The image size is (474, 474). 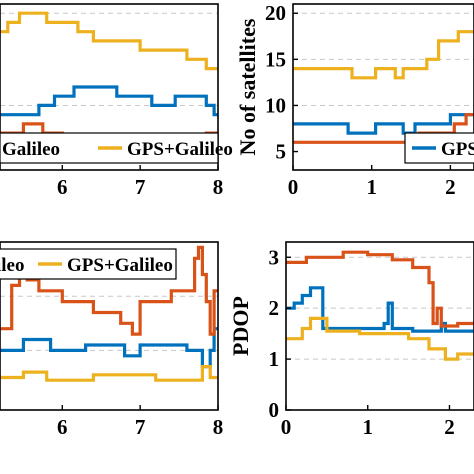 I want to click on y-tick-label: 15, so click(x=275, y=59).